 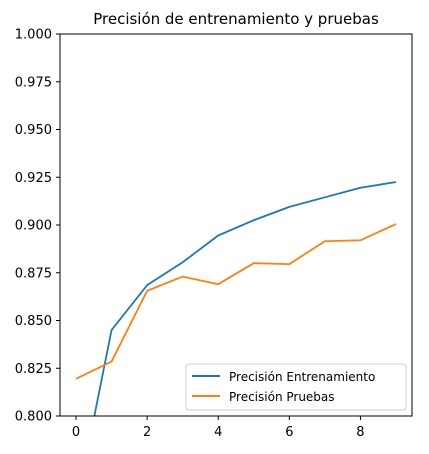 I want to click on y-tick-label: 0.850, so click(x=33, y=321).